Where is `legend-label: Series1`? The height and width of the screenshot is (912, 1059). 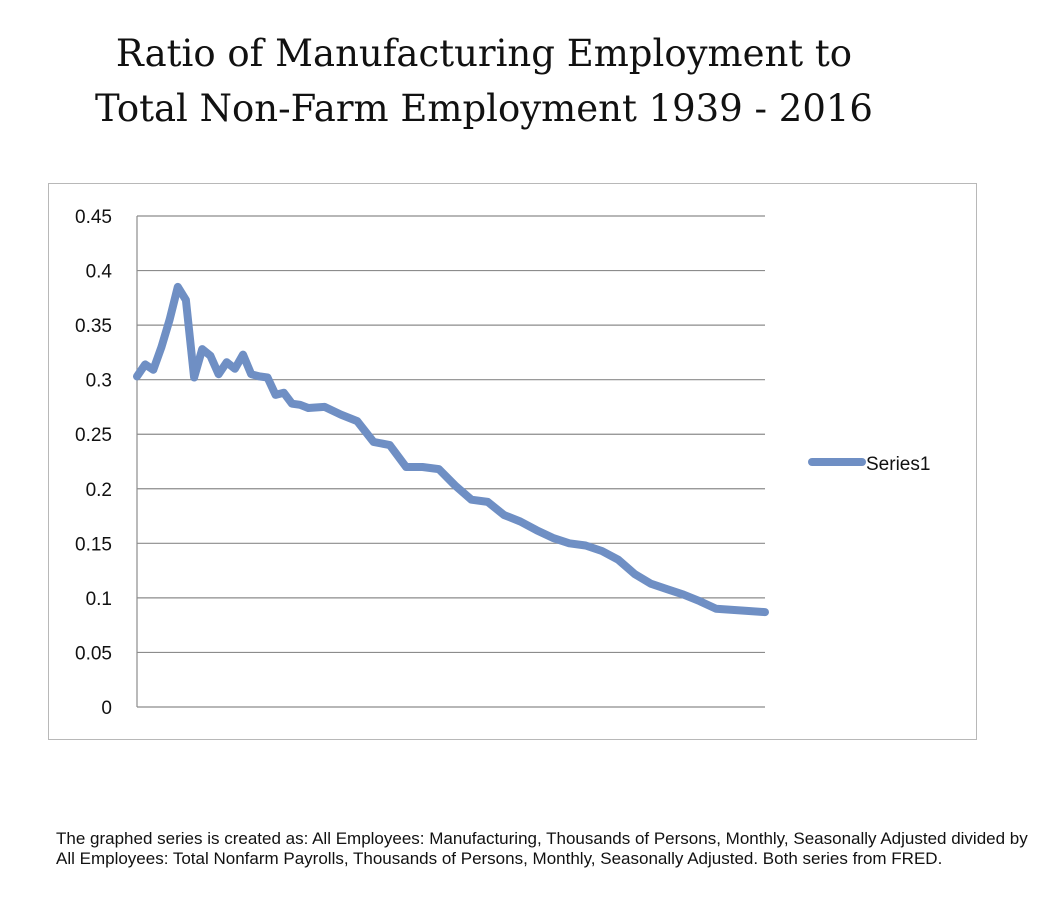
legend-label: Series1 is located at coordinates (898, 464).